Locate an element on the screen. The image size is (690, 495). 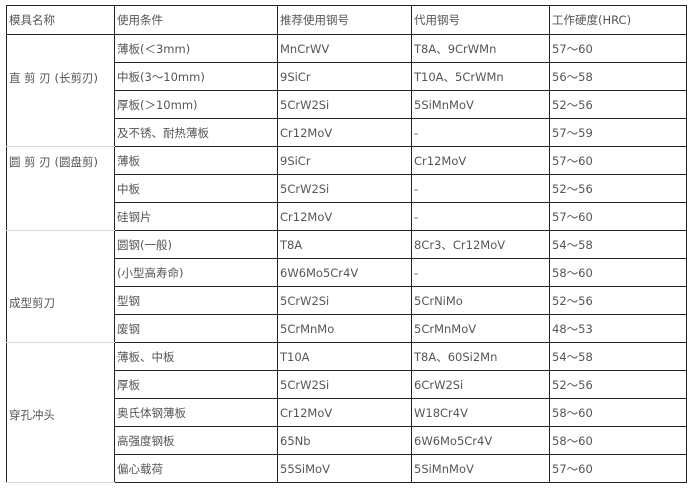
condition-cell: 偏心载荷 is located at coordinates (196, 468).